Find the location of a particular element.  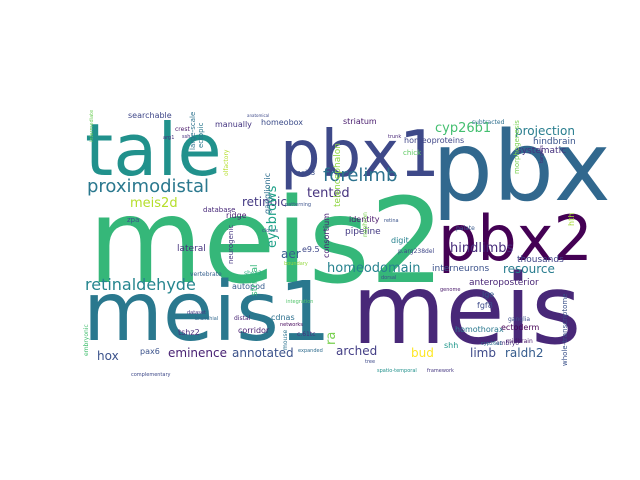

word-corridor: corridor is located at coordinates (254, 330).